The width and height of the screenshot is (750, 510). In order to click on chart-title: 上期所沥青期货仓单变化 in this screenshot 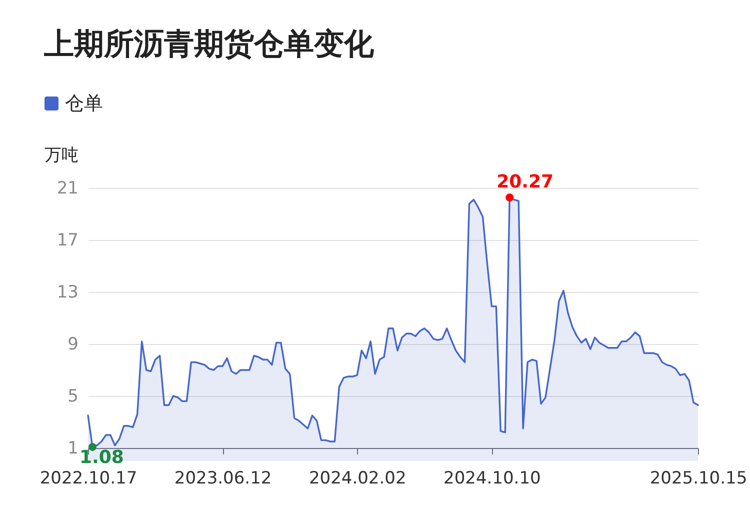, I will do `click(209, 44)`.